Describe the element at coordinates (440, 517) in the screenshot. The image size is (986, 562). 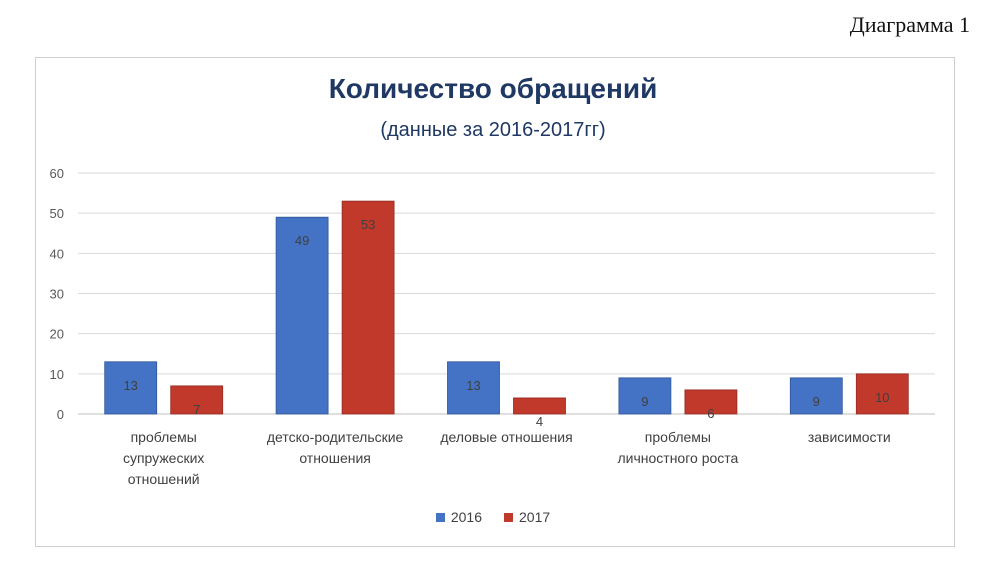
I see `legend-swatch-2016` at that location.